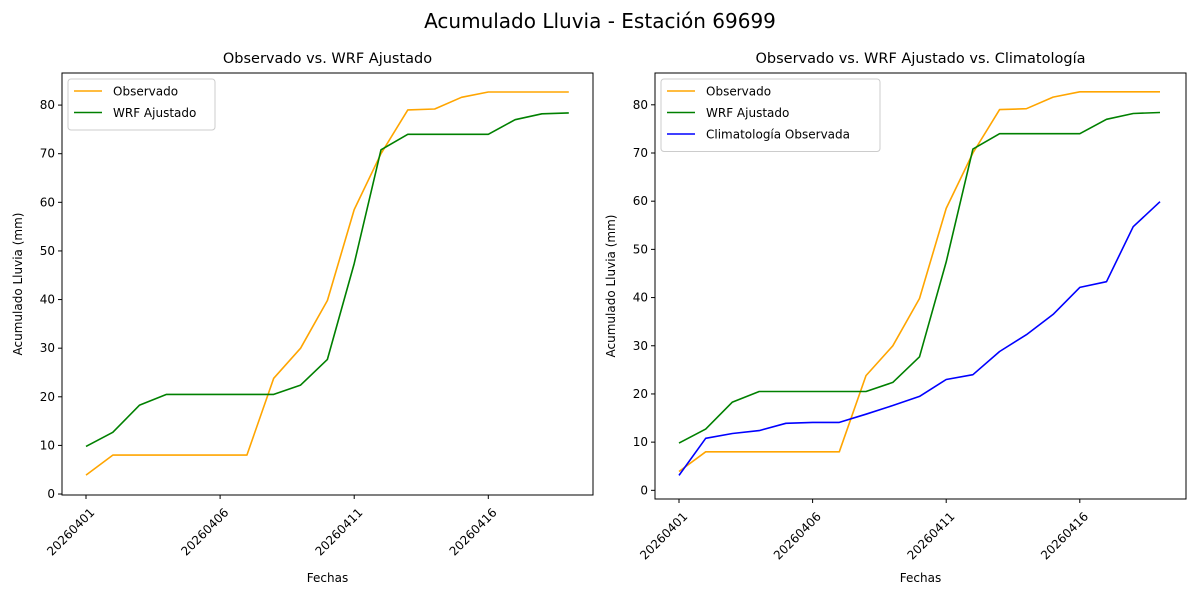 This screenshot has width=1200, height=600. What do you see at coordinates (47, 202) in the screenshot?
I see `left-ytick-label: 60` at bounding box center [47, 202].